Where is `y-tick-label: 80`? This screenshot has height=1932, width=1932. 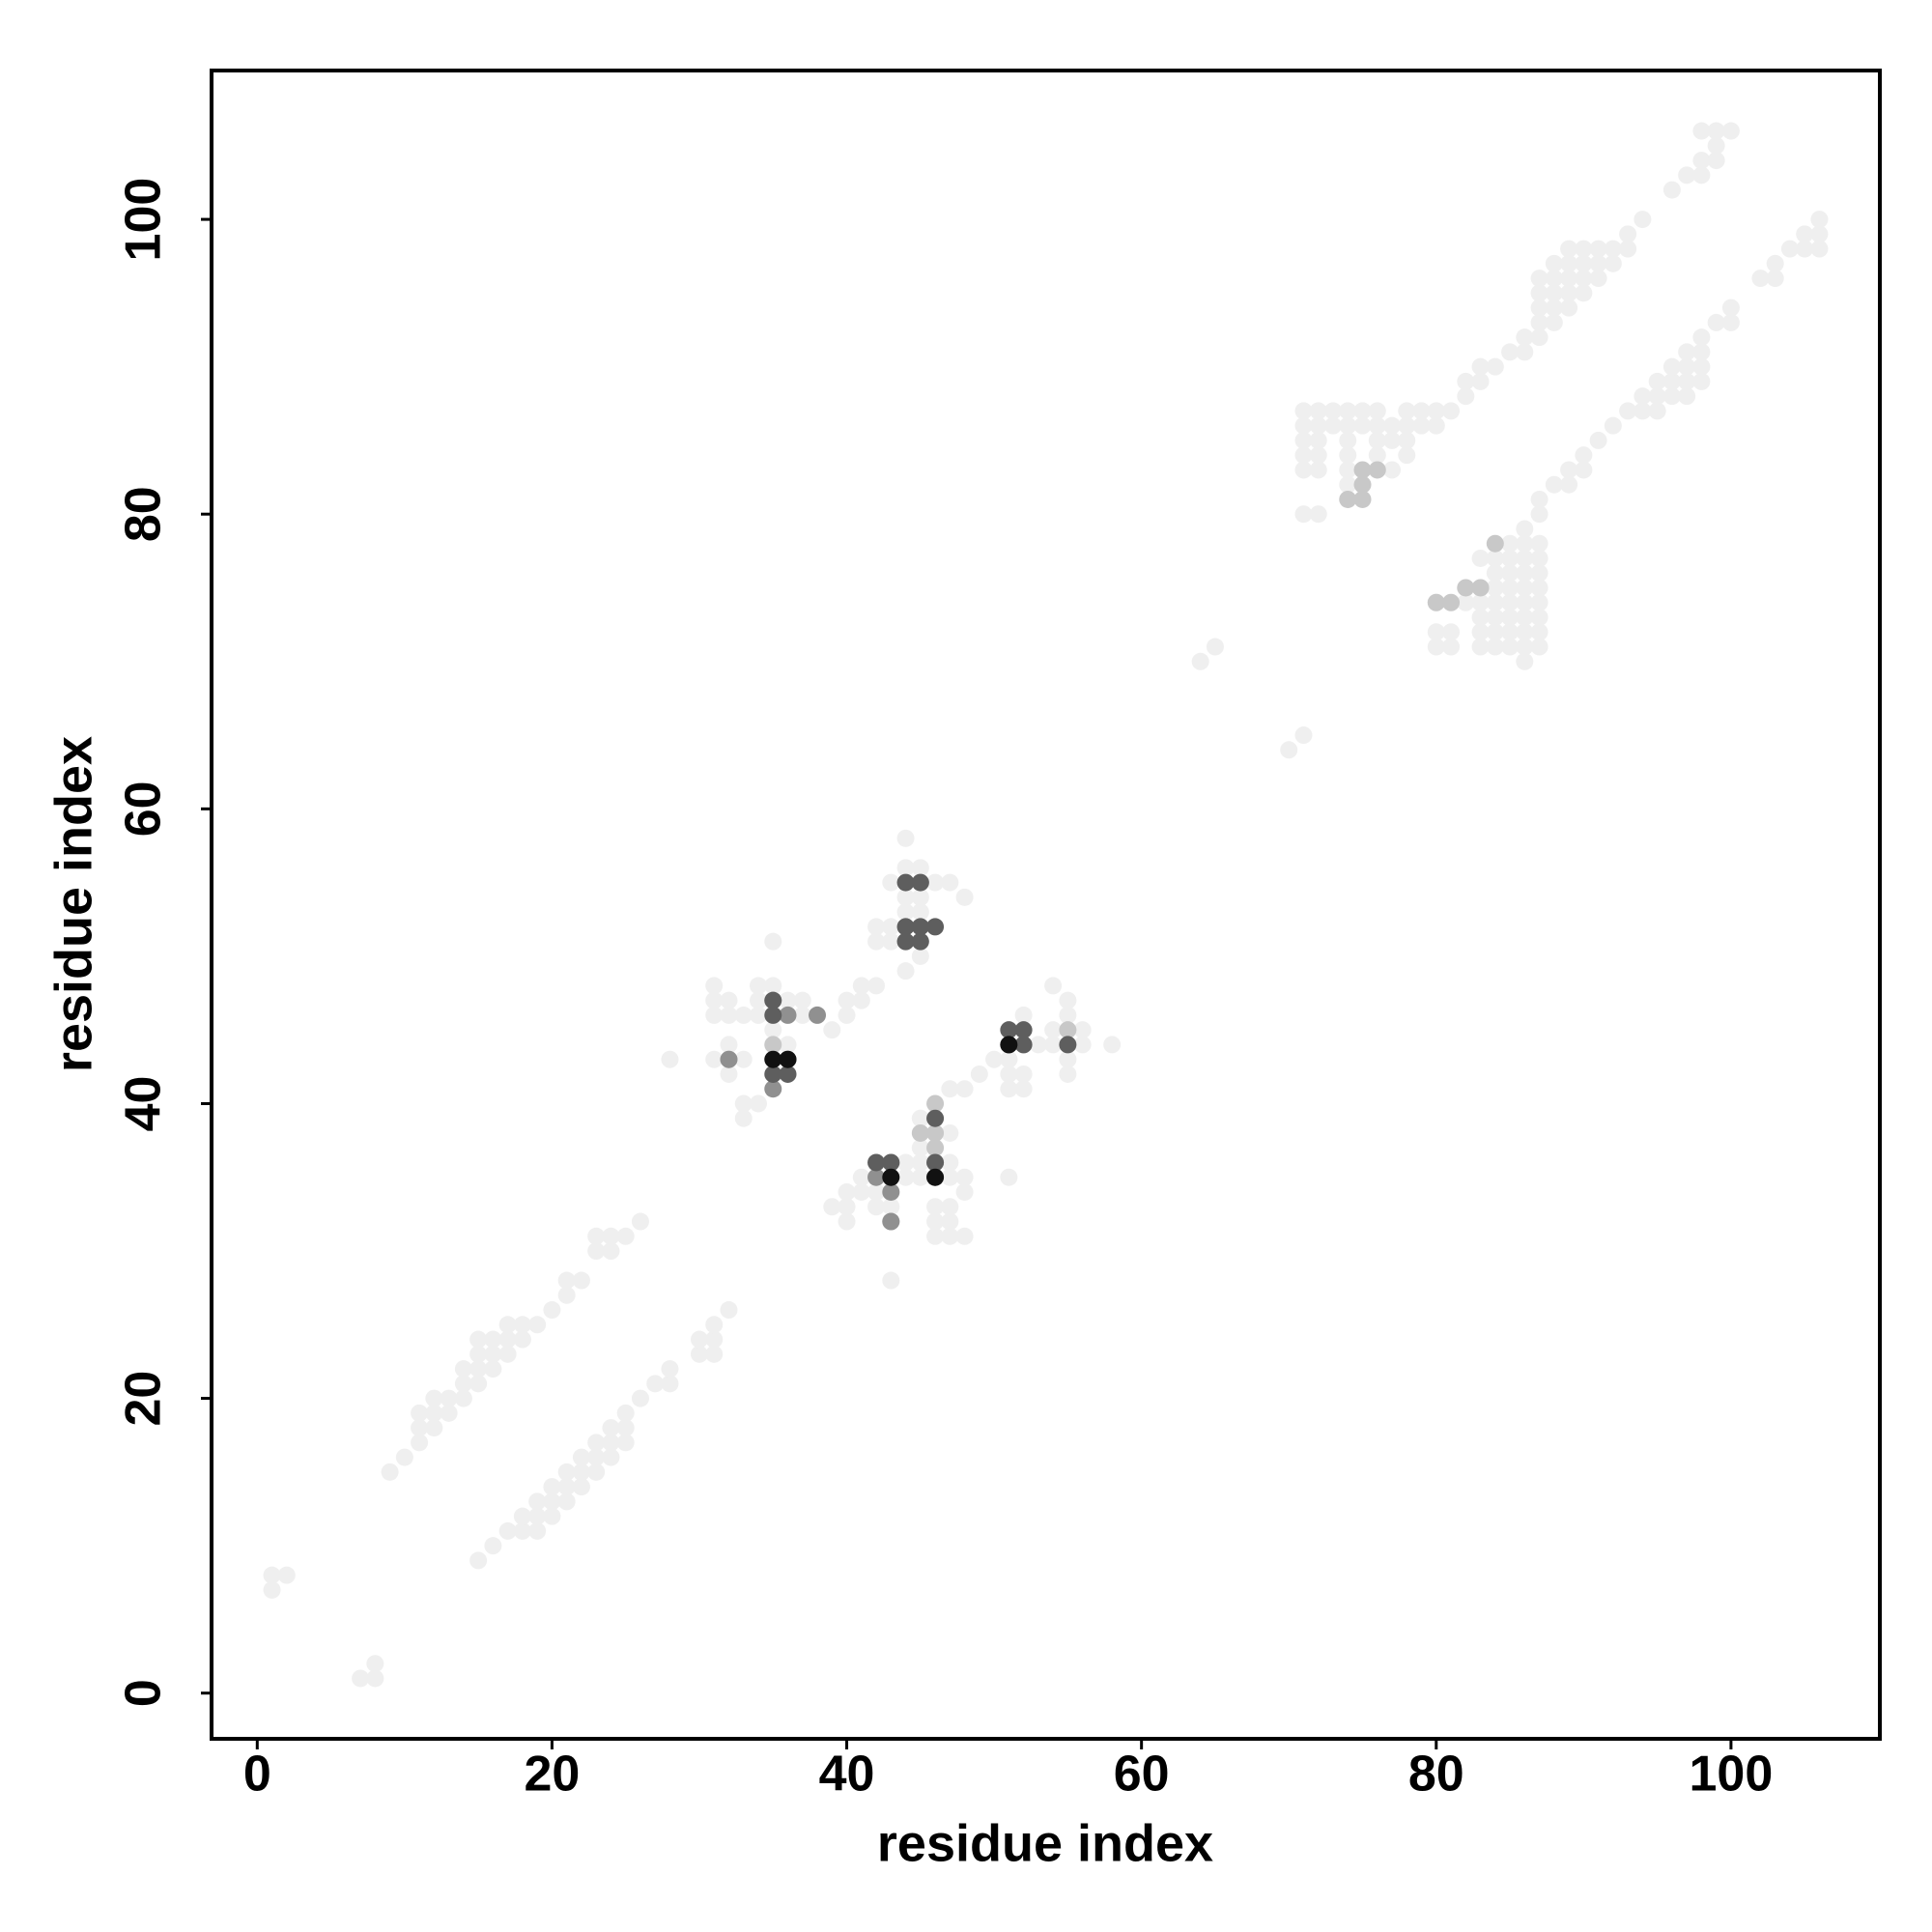 y-tick-label: 80 is located at coordinates (144, 514).